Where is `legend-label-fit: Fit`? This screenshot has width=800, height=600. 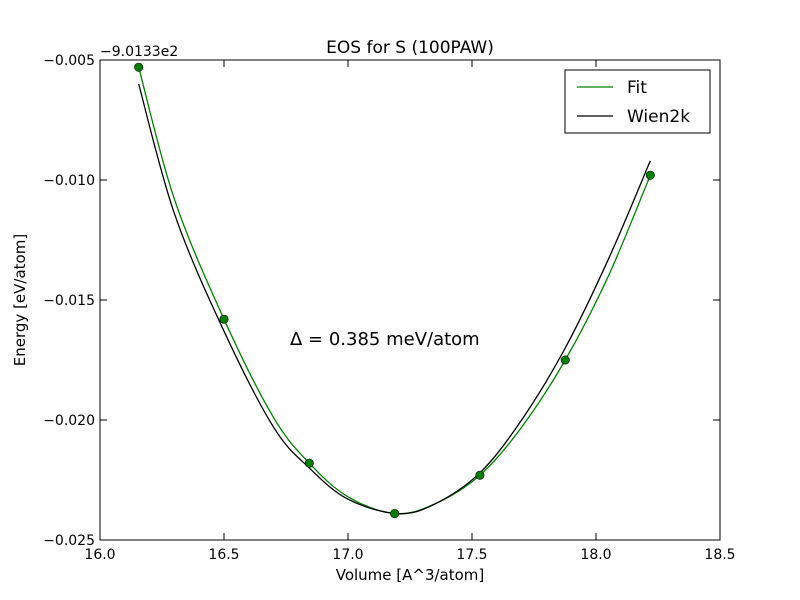 legend-label-fit: Fit is located at coordinates (637, 88).